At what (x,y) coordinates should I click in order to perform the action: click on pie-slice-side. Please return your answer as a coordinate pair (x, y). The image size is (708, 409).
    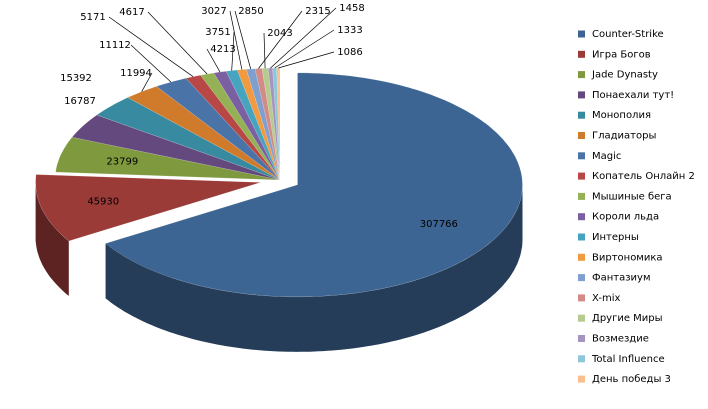
    Looking at the image, I should click on (52, 239).